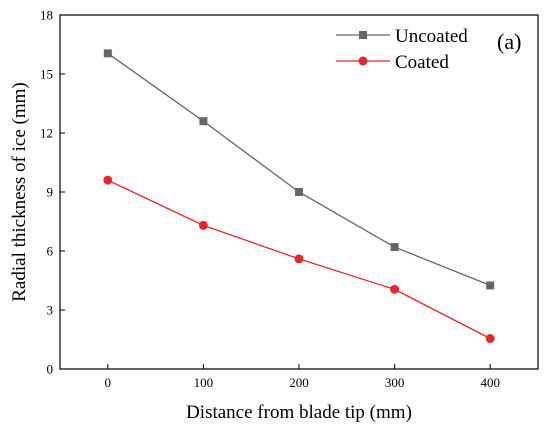  What do you see at coordinates (431, 36) in the screenshot?
I see `legend-label-uncoated: Uncoated` at bounding box center [431, 36].